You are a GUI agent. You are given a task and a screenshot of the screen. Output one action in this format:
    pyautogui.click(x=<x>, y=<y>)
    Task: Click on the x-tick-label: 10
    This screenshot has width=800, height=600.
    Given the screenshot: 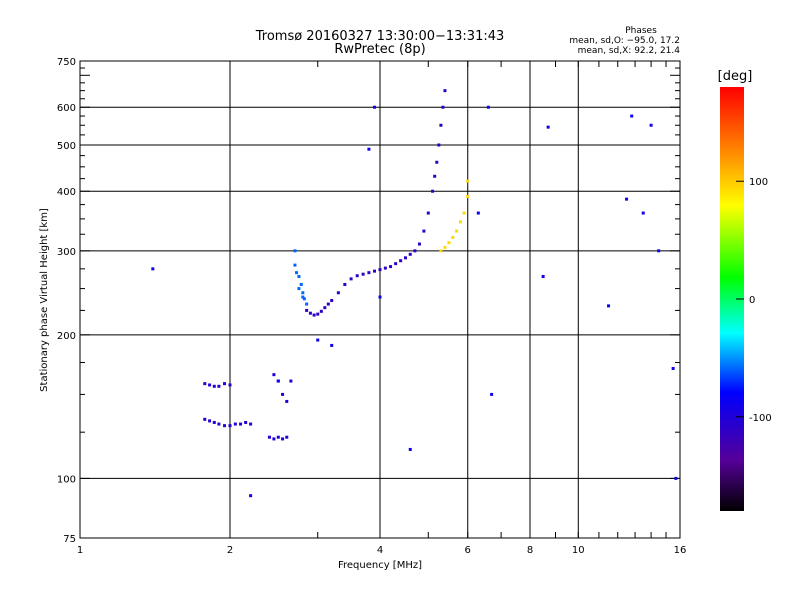 What is the action you would take?
    pyautogui.click(x=578, y=550)
    